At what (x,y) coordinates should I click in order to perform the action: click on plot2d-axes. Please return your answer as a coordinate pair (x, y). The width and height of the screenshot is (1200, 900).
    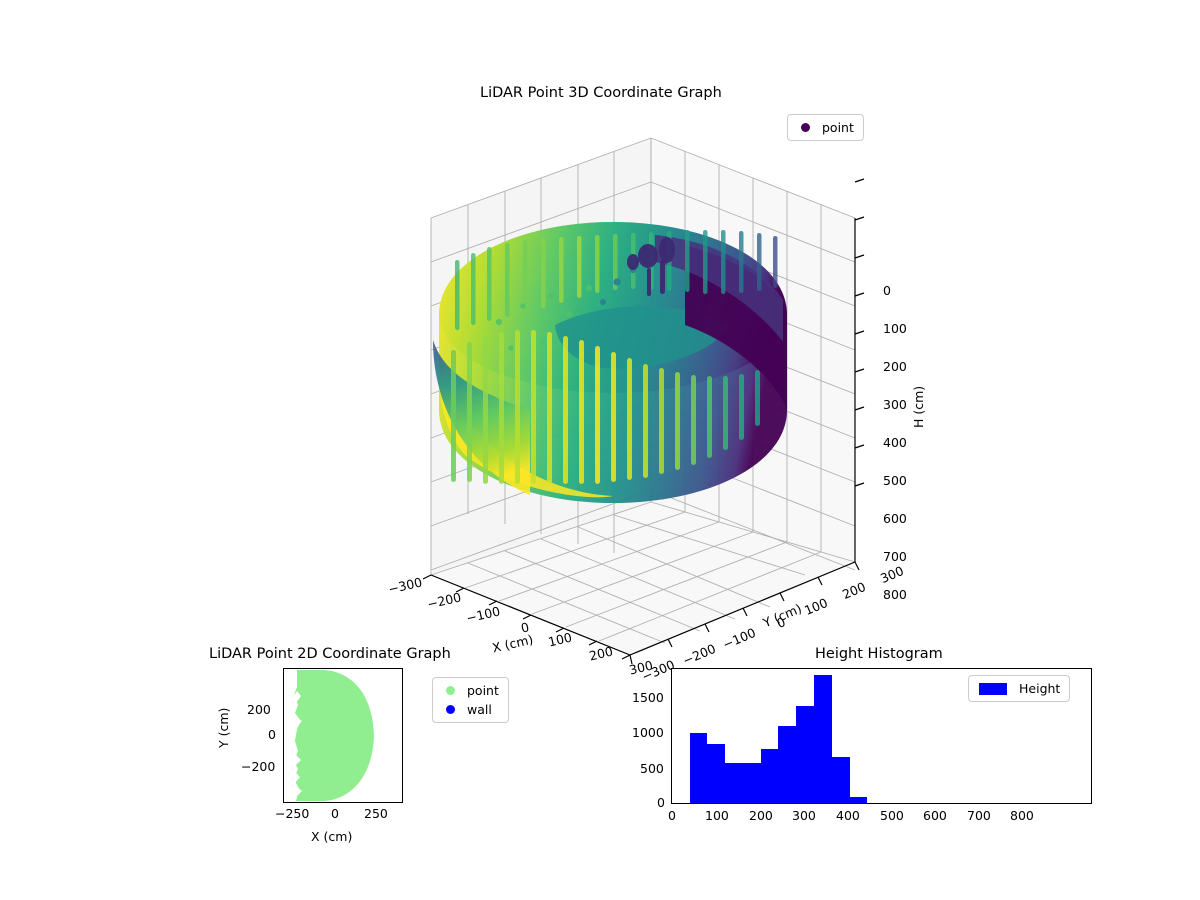
    Looking at the image, I should click on (343, 735).